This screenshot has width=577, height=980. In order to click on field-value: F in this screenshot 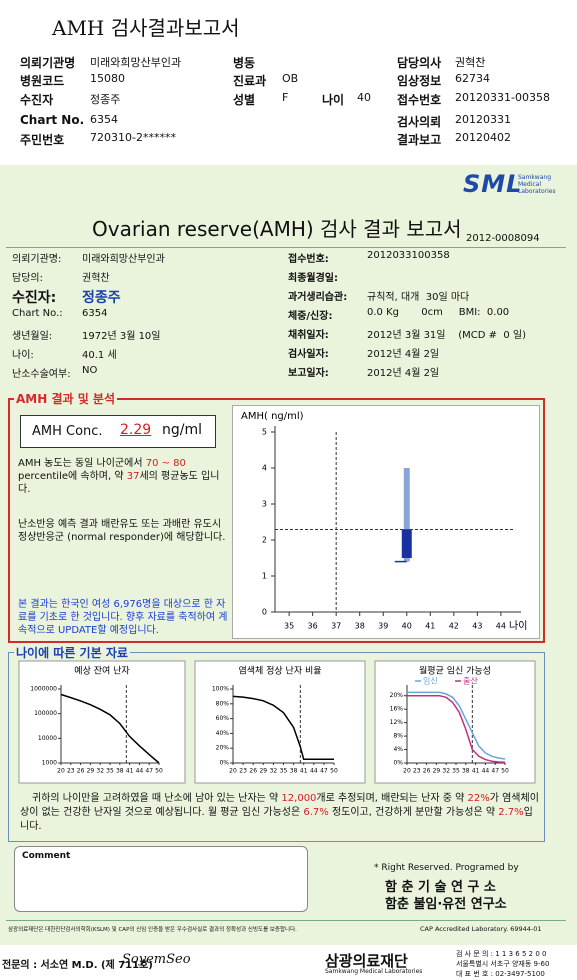, I will do `click(285, 97)`.